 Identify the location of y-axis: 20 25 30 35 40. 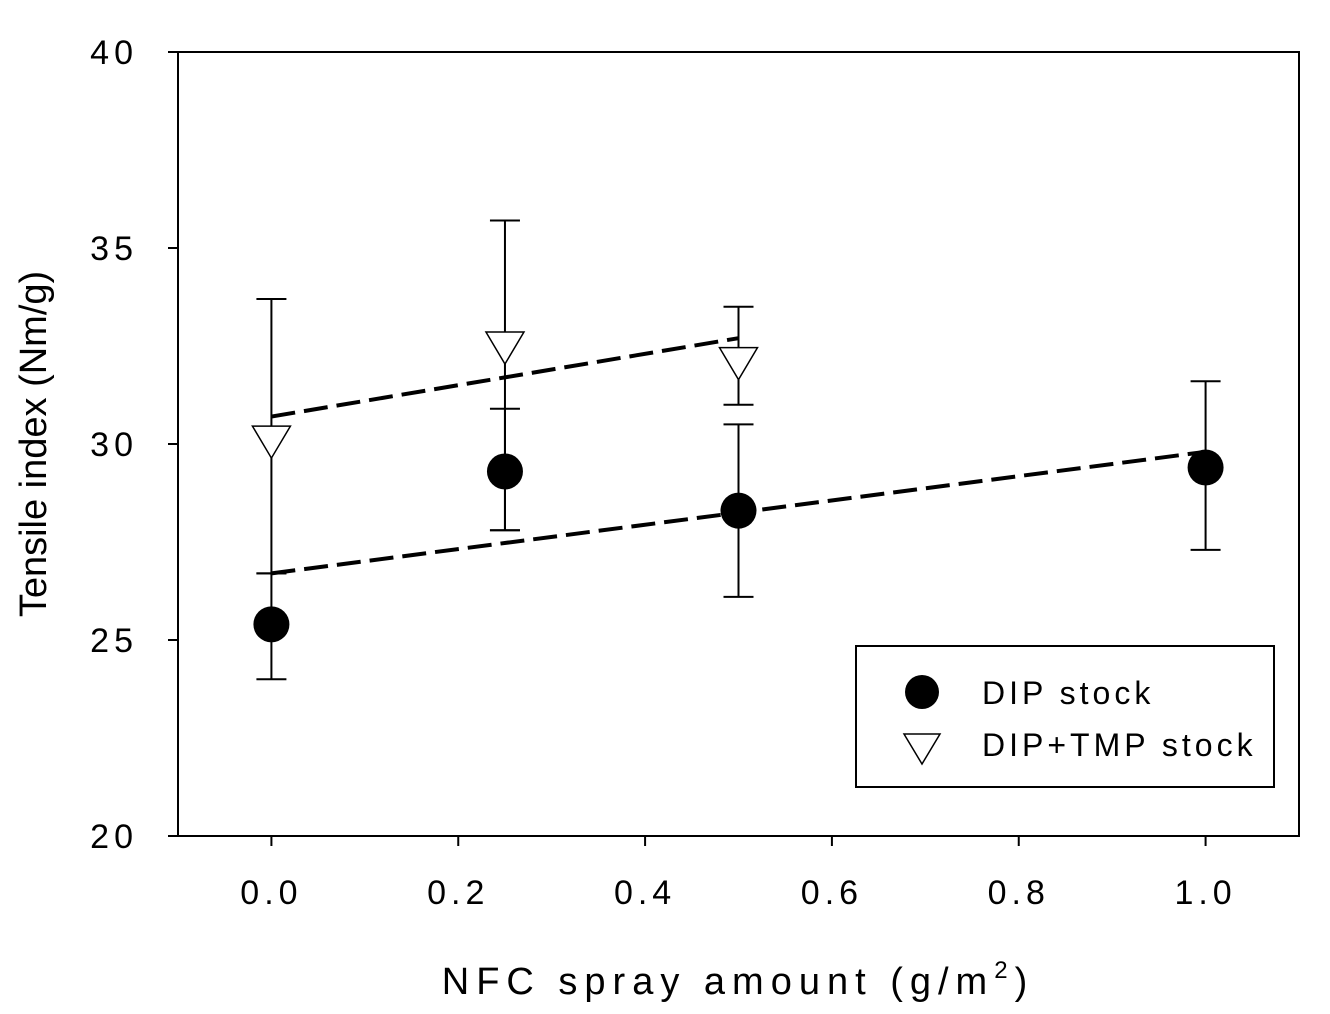
(134, 445).